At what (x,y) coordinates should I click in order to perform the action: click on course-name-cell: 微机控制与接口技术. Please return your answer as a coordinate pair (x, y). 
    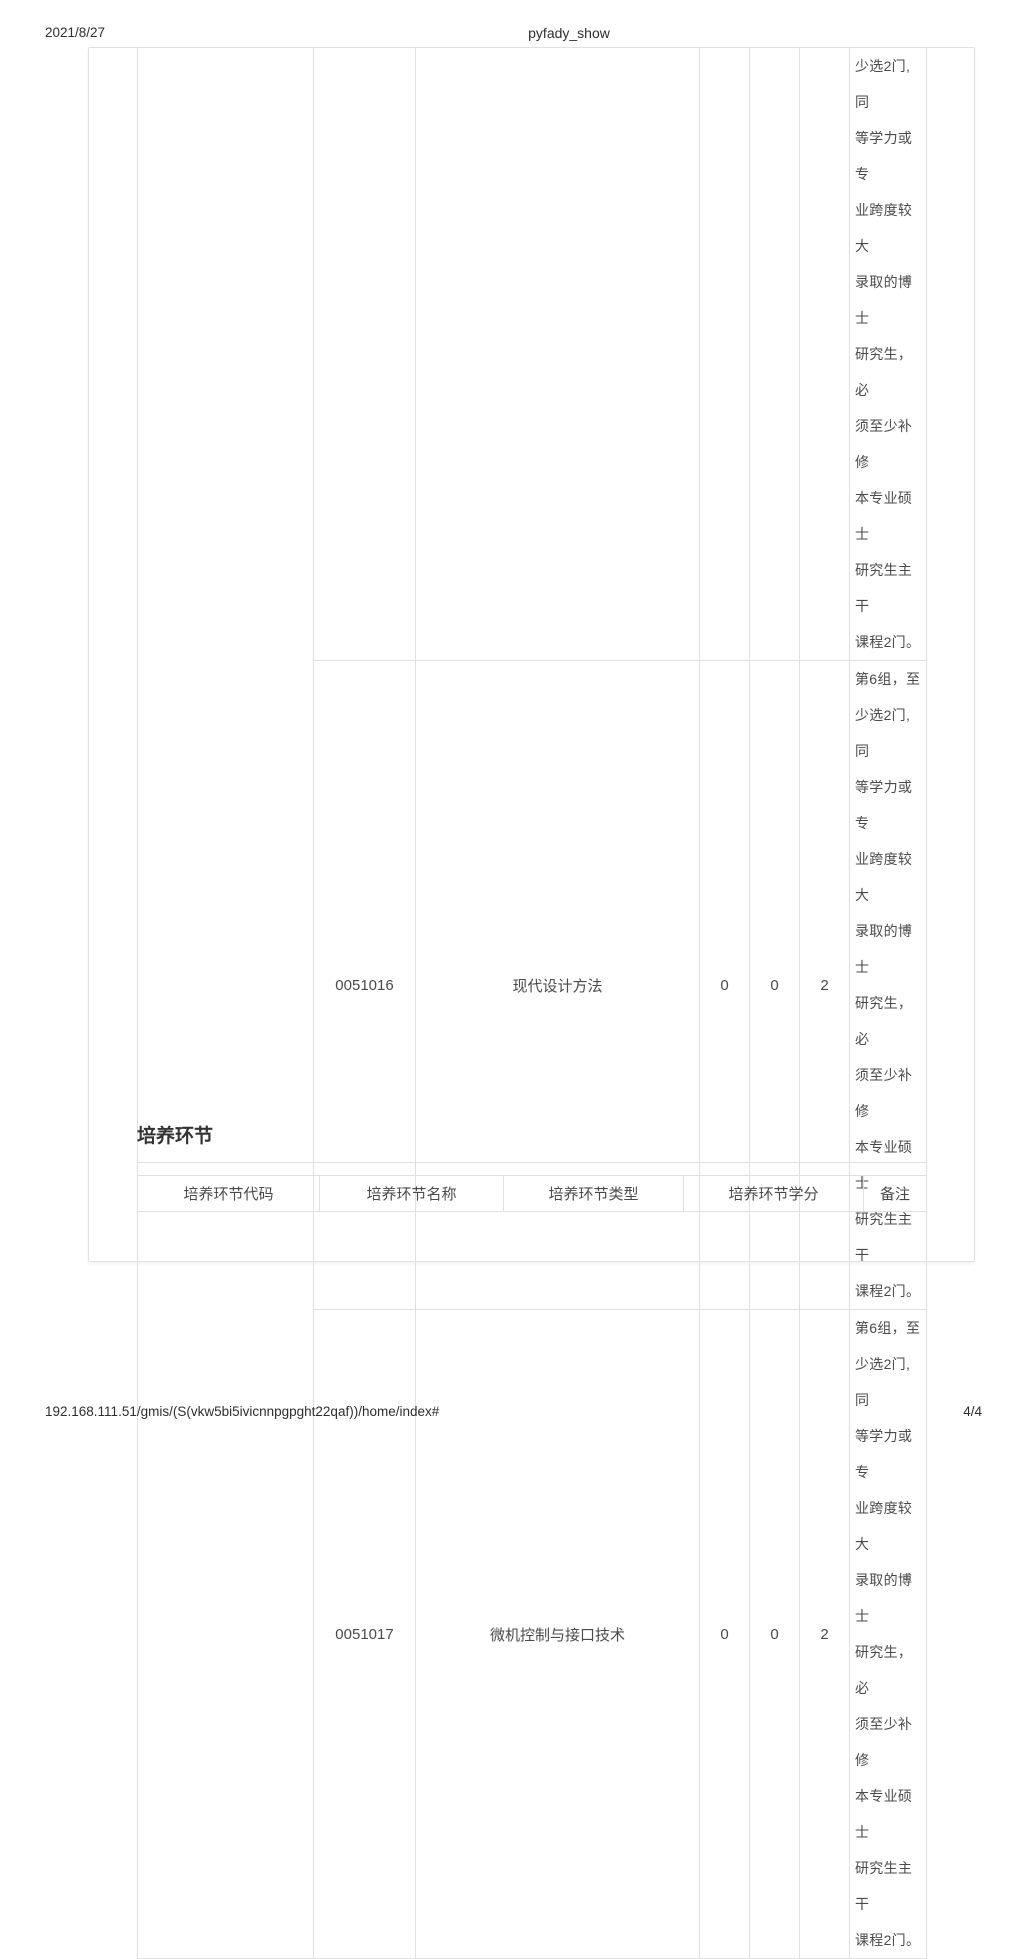
    Looking at the image, I should click on (557, 1634).